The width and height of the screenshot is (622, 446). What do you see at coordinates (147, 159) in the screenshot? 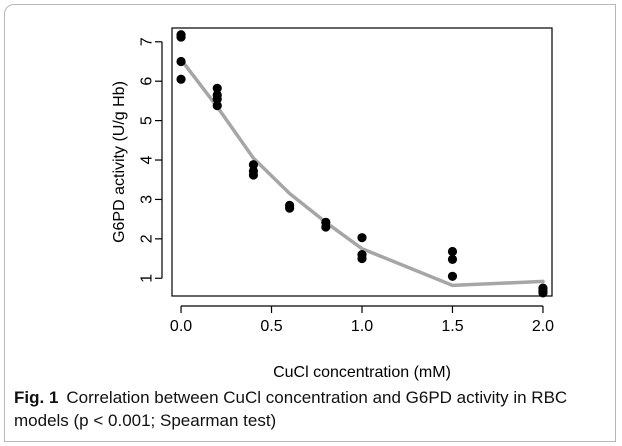
I see `y-tick-label: 4` at bounding box center [147, 159].